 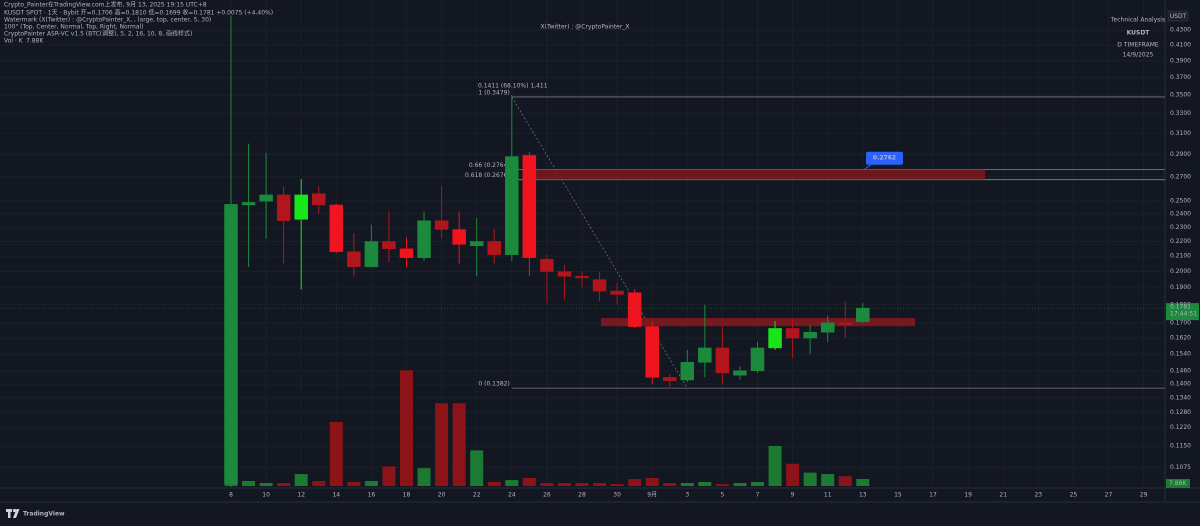 I want to click on fib-level-label: 0.618 (0.2676), so click(x=487, y=175).